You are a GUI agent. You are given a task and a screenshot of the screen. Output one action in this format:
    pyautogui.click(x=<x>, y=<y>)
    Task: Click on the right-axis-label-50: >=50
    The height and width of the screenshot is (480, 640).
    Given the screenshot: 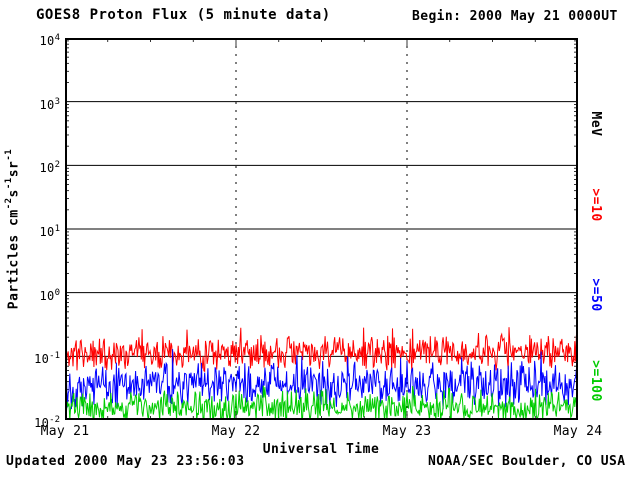 What is the action you would take?
    pyautogui.click(x=595, y=295)
    